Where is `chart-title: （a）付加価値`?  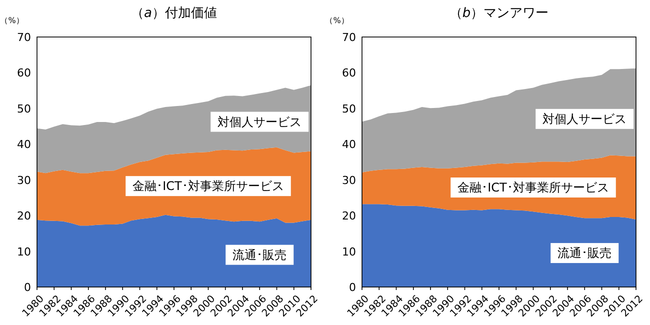
chart-title: （a）付加価値 is located at coordinates (174, 13).